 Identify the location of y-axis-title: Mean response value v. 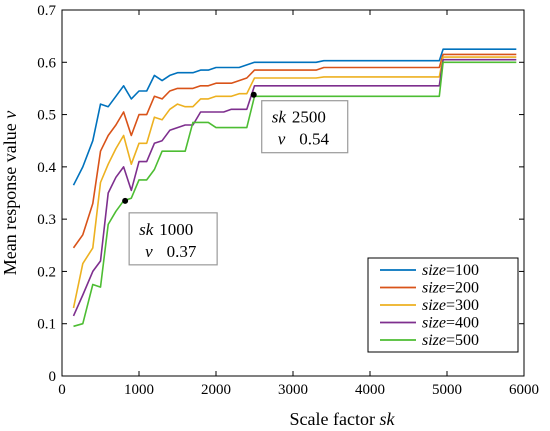
(10, 193).